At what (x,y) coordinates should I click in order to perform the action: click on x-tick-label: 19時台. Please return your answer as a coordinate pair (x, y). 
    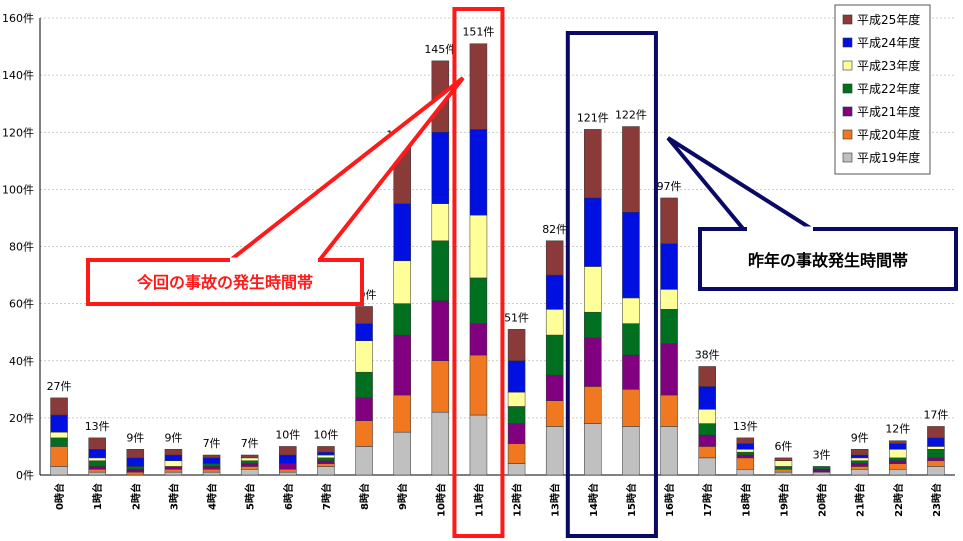
    Looking at the image, I should click on (783, 500).